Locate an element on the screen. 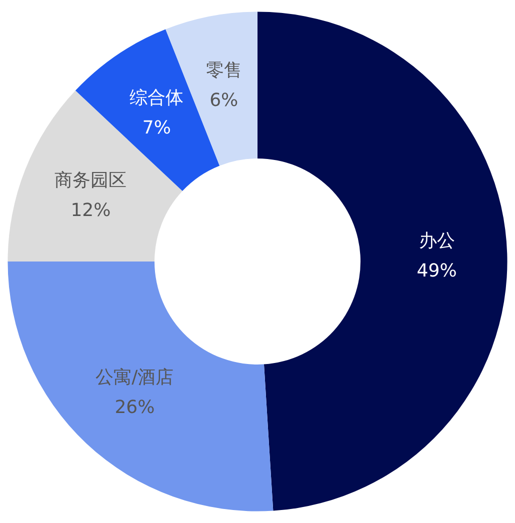 This screenshot has height=523, width=515. data-label: 26% is located at coordinates (134, 407).